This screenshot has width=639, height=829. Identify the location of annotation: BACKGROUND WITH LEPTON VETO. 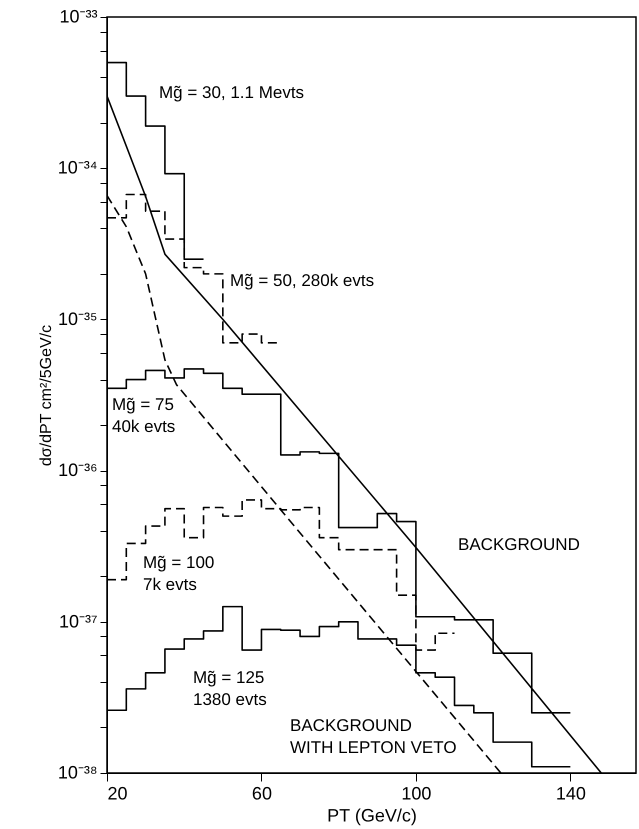
(373, 736).